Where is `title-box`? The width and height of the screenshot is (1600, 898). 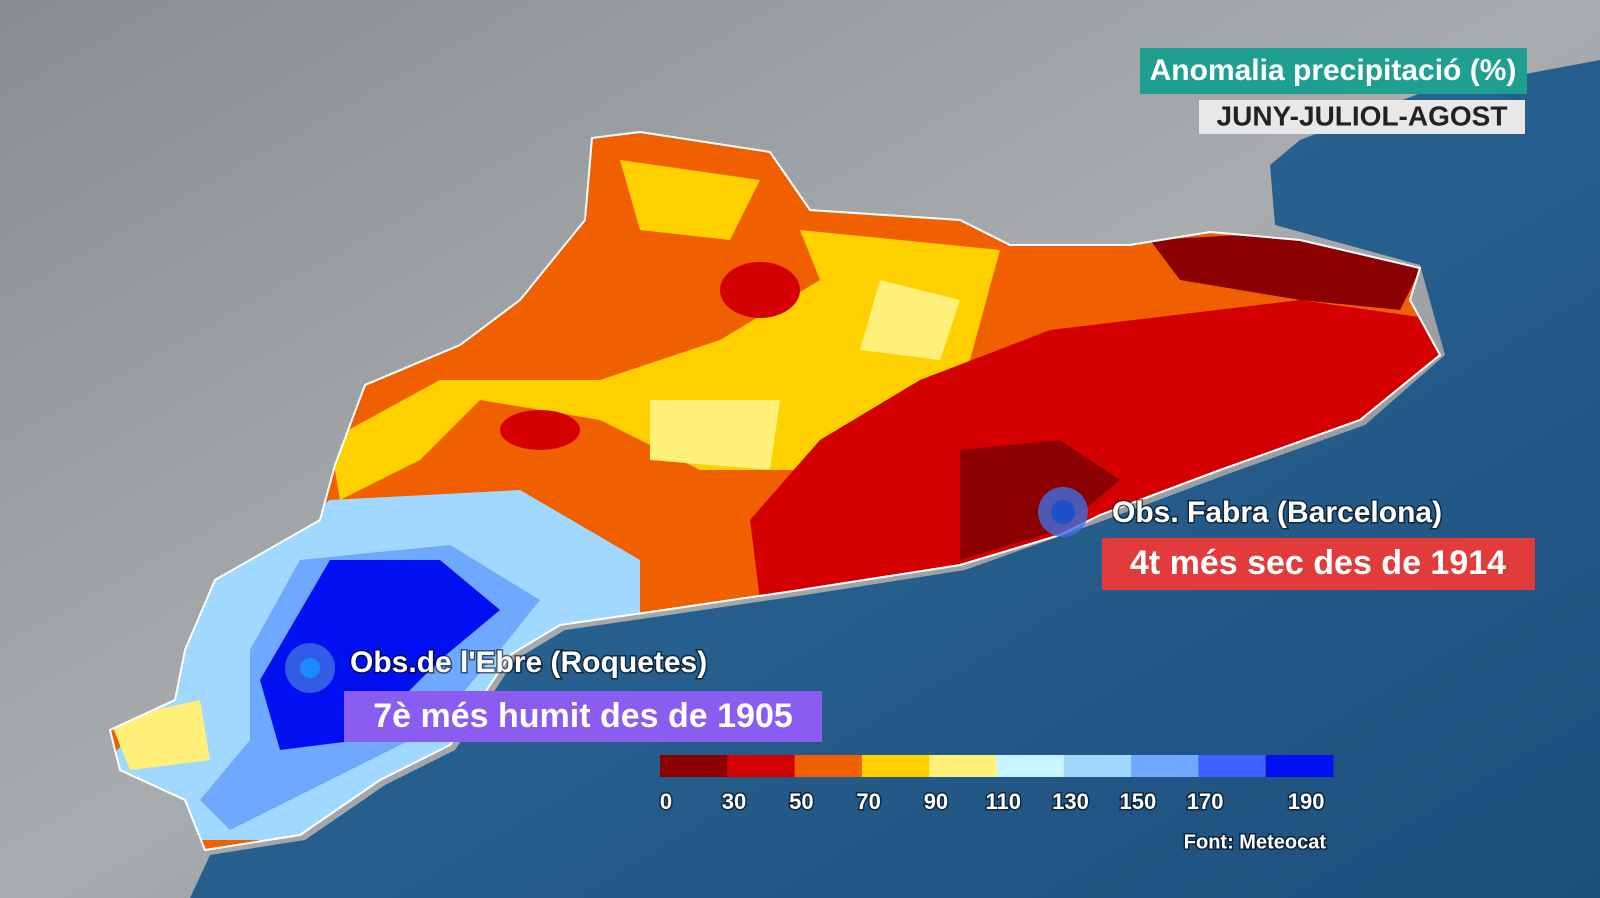 title-box is located at coordinates (1333, 71).